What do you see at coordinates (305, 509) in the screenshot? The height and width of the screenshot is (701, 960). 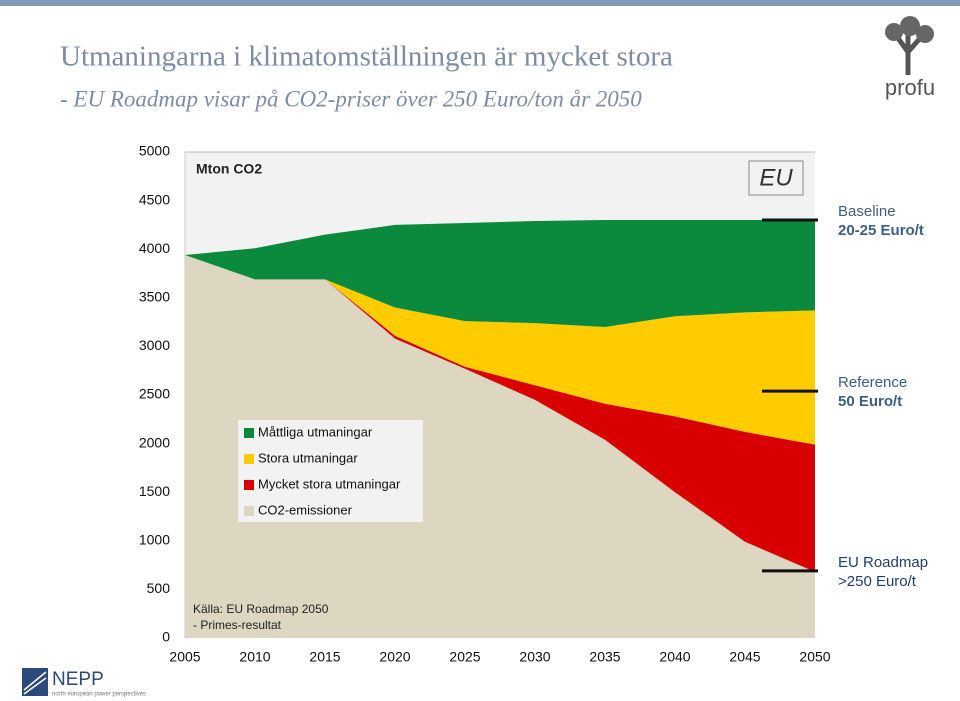 I see `legend-label: CO2-emissioner` at bounding box center [305, 509].